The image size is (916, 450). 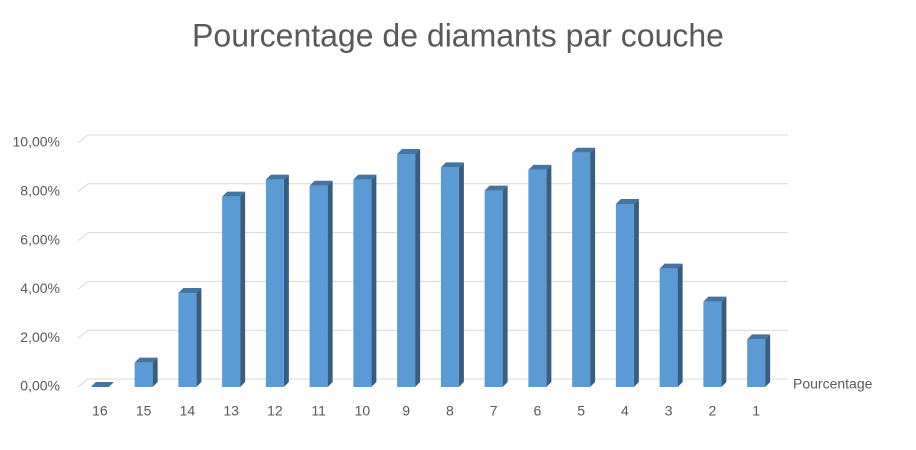 I want to click on y-tick-label: 4,00%, so click(x=40, y=288).